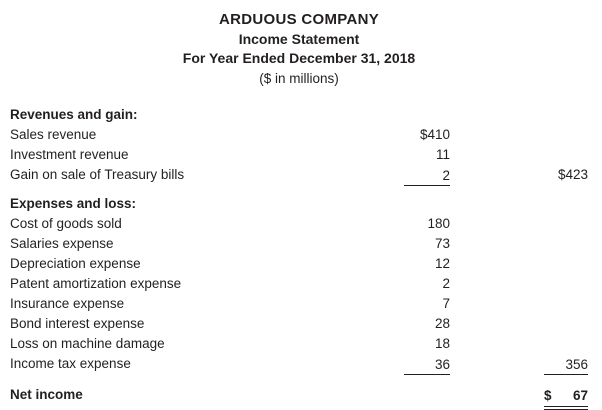 Image resolution: width=602 pixels, height=410 pixels. I want to click on row-amount-col1: 36, so click(420, 366).